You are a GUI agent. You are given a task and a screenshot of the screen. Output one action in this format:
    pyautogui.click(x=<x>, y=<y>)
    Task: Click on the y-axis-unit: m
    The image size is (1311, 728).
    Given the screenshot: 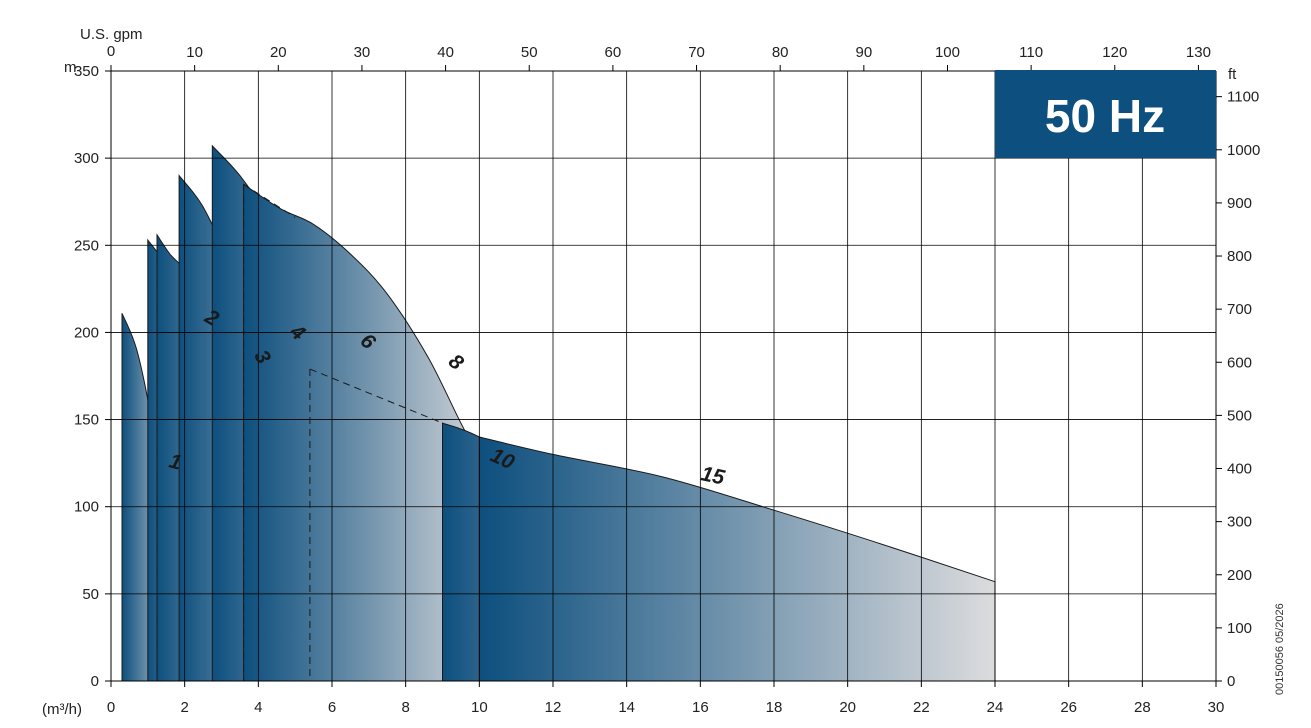 What is the action you would take?
    pyautogui.click(x=70, y=67)
    